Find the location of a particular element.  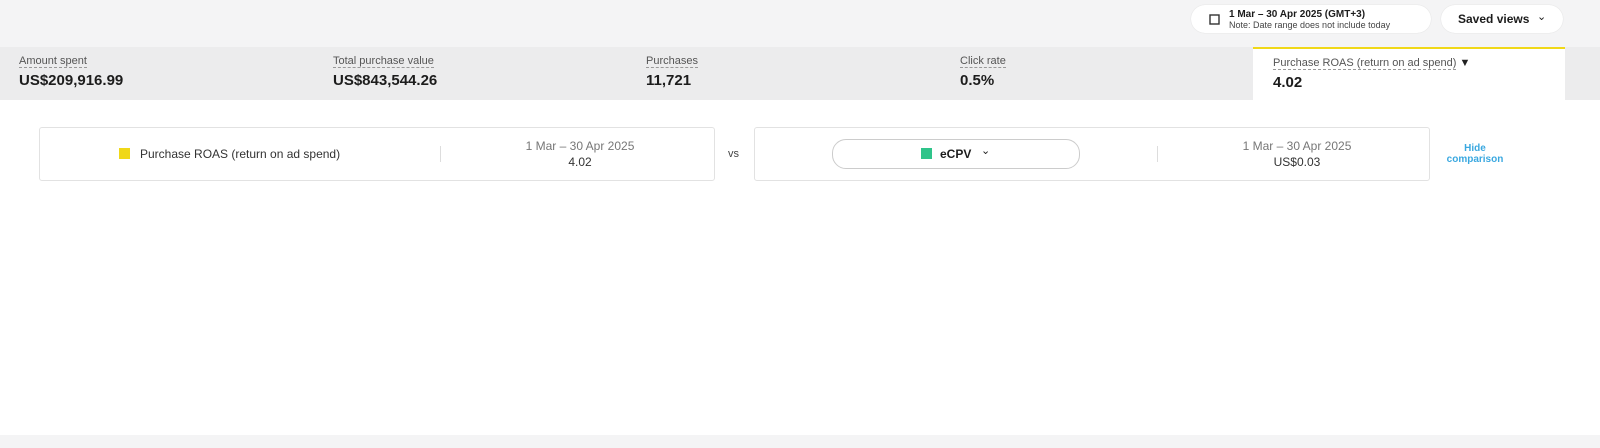

metric: Amount spent US$209,916.99 is located at coordinates (71, 72).